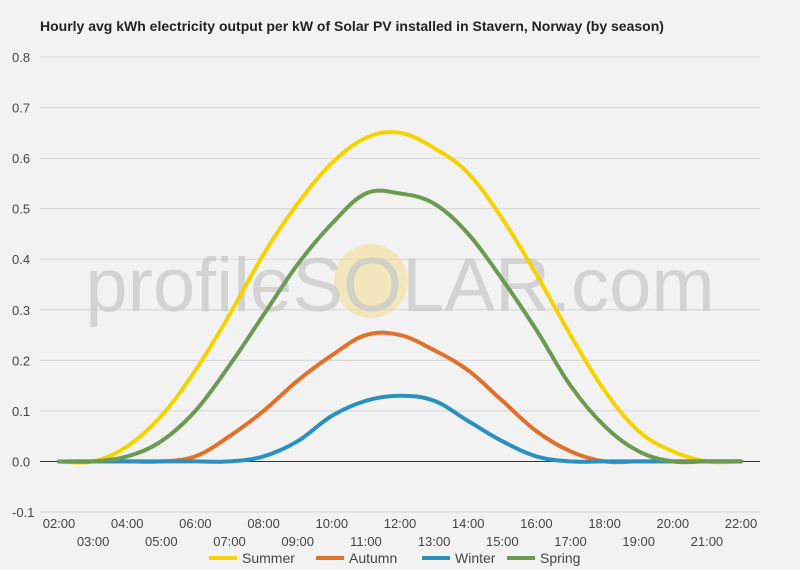 Image resolution: width=800 pixels, height=570 pixels. What do you see at coordinates (21, 310) in the screenshot?
I see `y-tick-label: 0.3` at bounding box center [21, 310].